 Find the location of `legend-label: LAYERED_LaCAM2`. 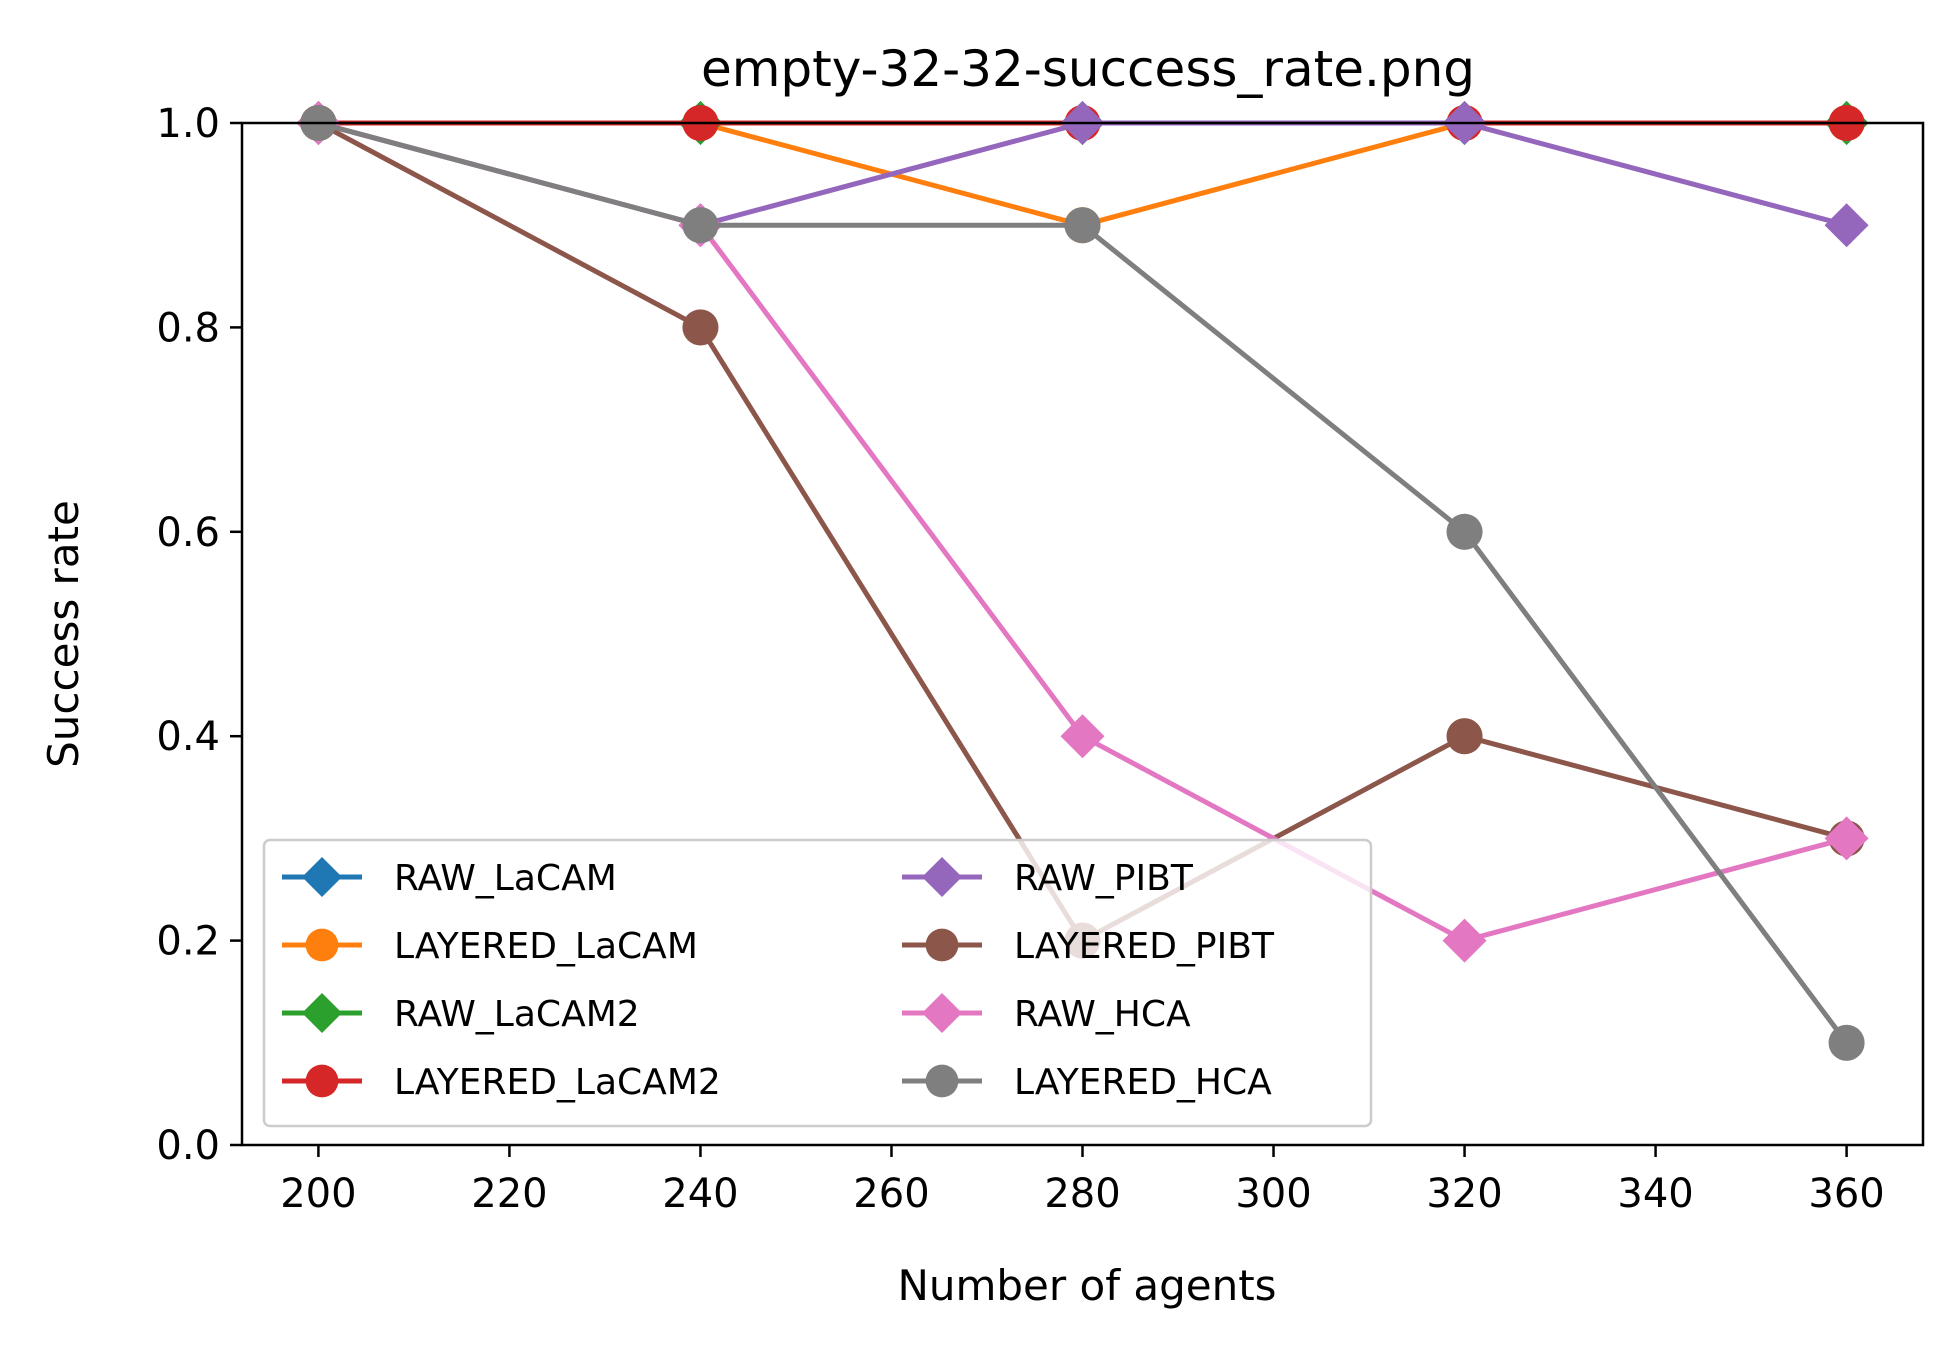

legend-label: LAYERED_LaCAM2 is located at coordinates (557, 1082).